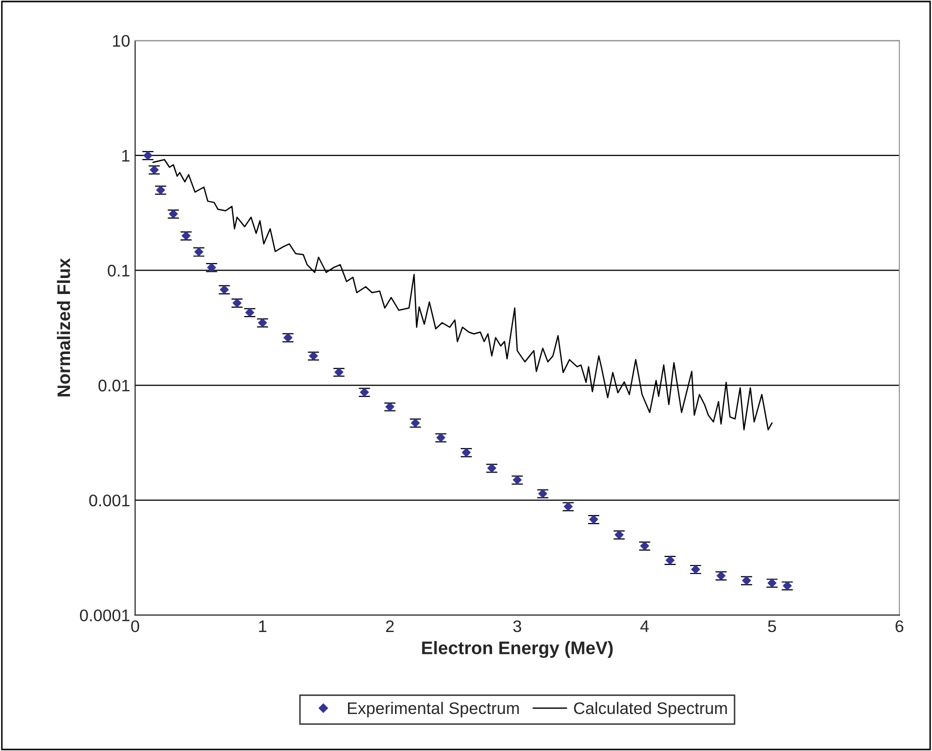 The image size is (932, 751). Describe the element at coordinates (262, 626) in the screenshot. I see `x-tick-label: 1` at that location.